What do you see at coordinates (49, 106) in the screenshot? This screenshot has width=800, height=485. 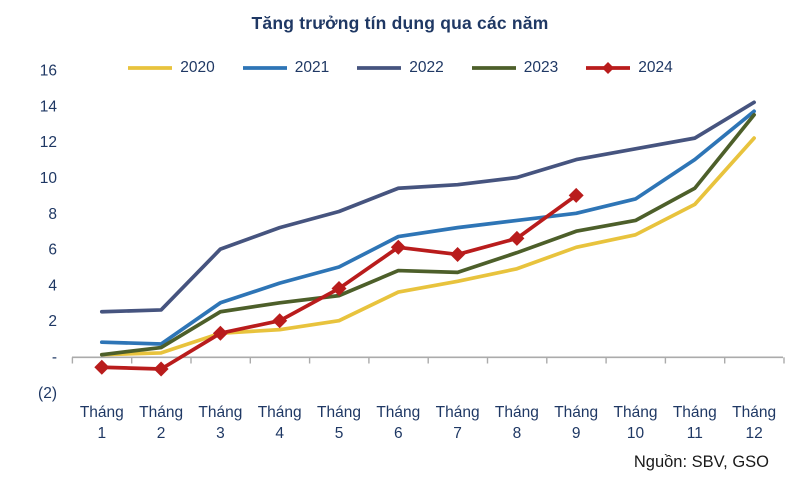 I see `y-axis-label: 14` at bounding box center [49, 106].